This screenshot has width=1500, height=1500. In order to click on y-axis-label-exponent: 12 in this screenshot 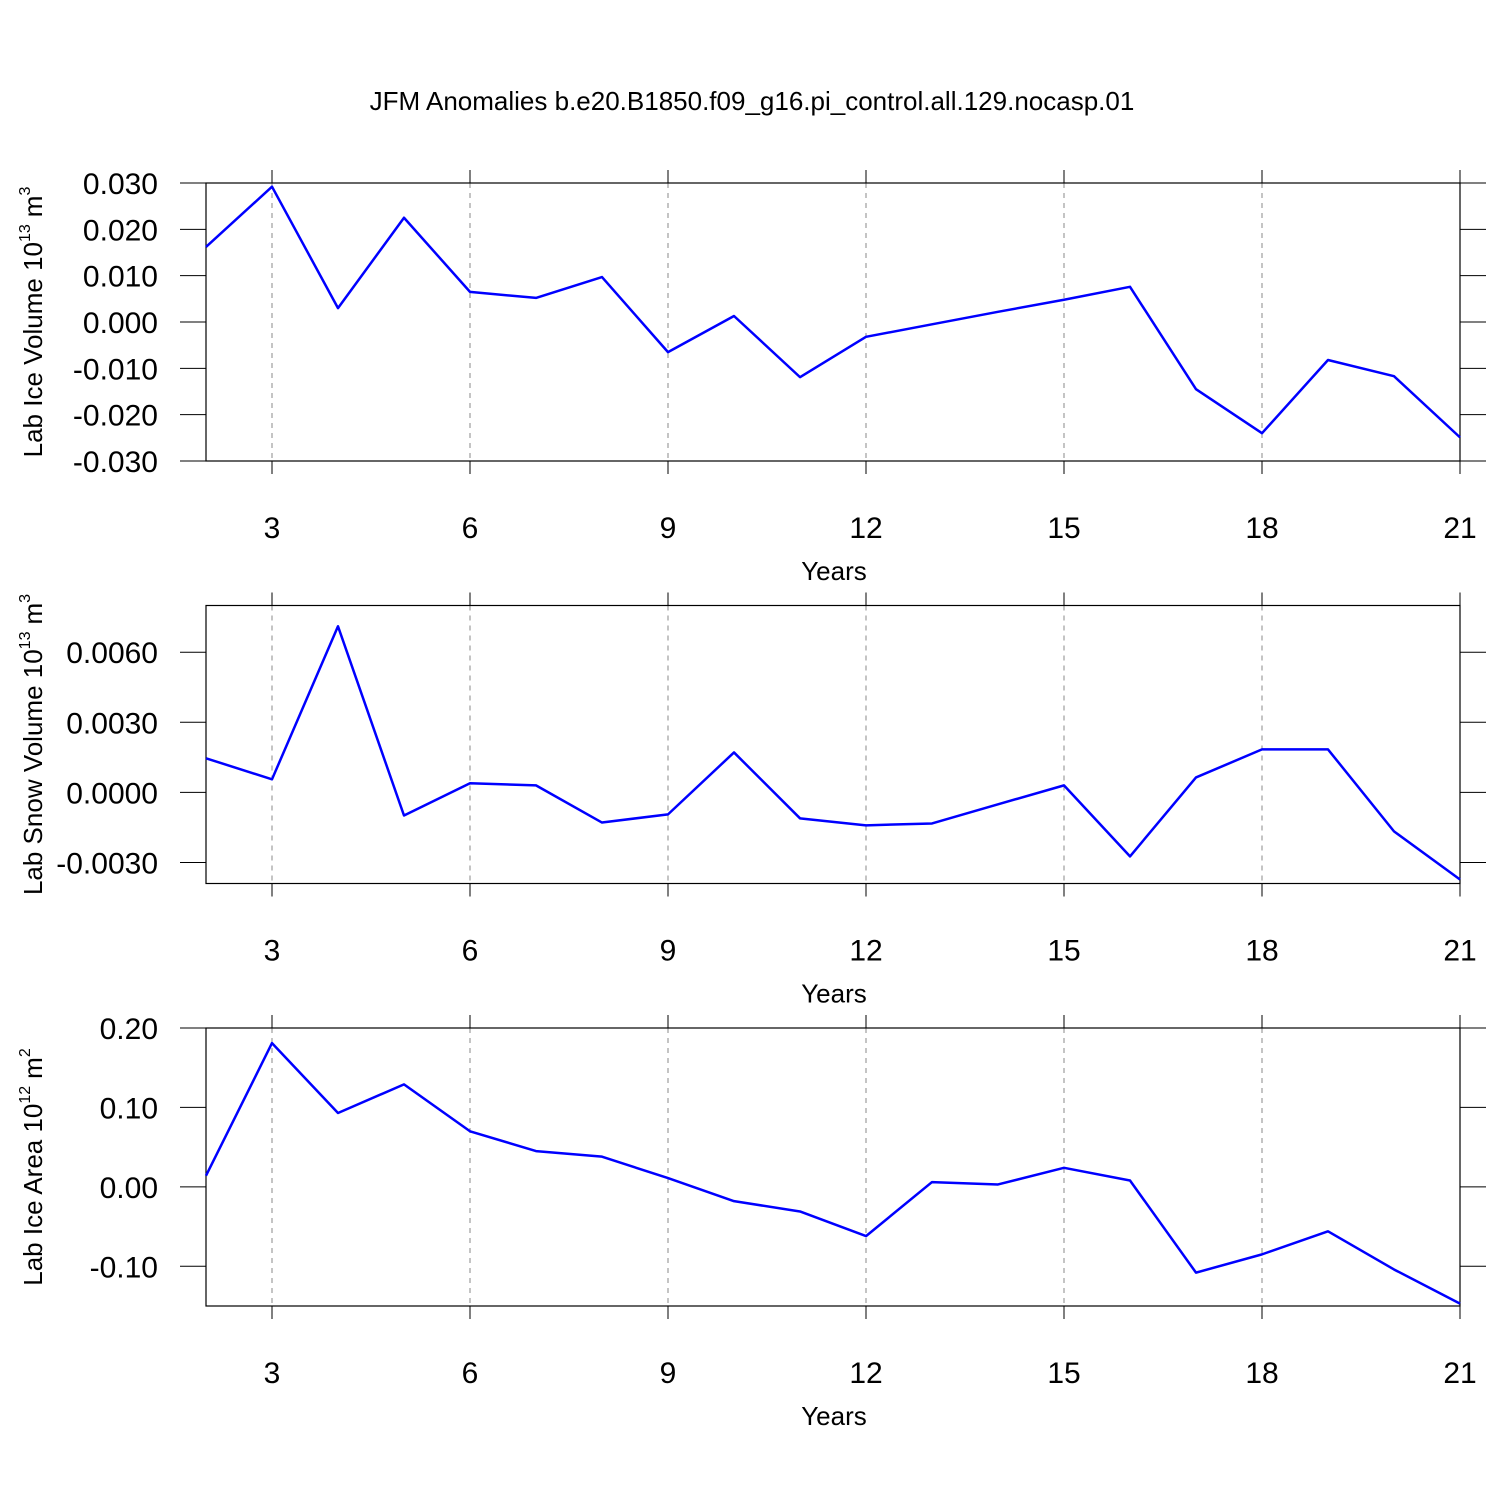, I will do `click(25, 1095)`.